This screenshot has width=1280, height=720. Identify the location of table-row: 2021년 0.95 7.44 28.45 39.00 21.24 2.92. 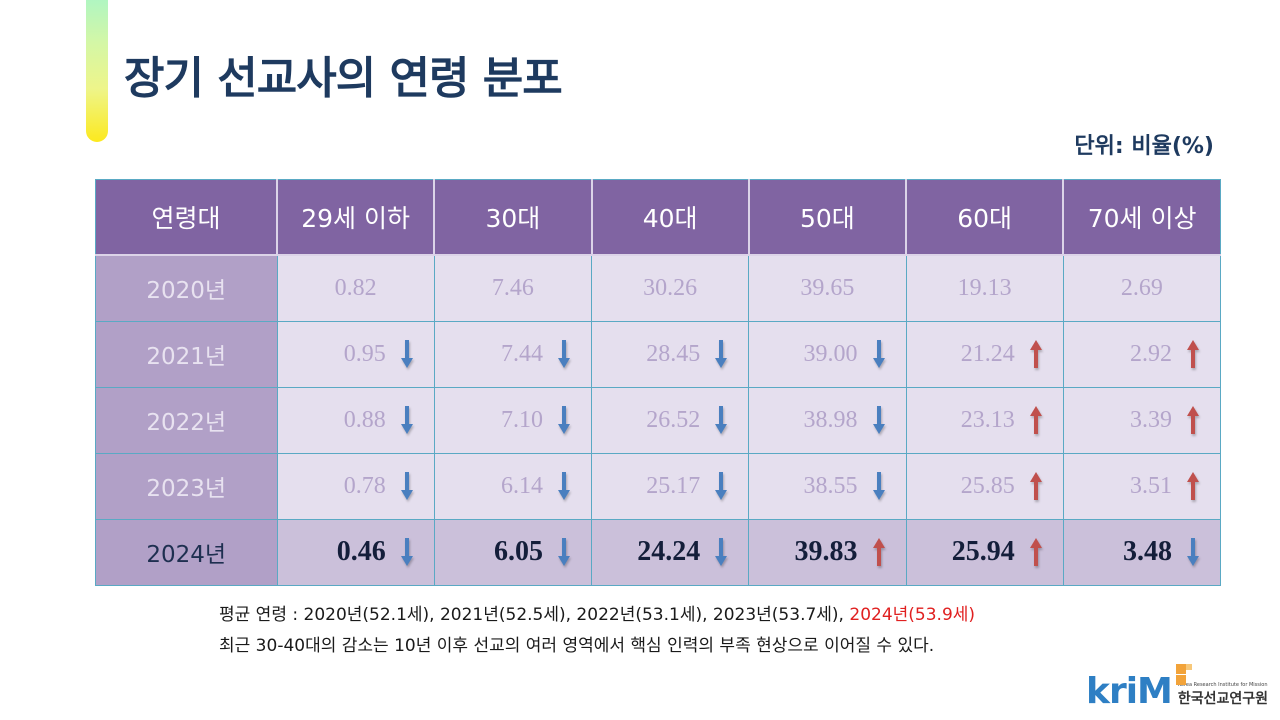
(658, 354).